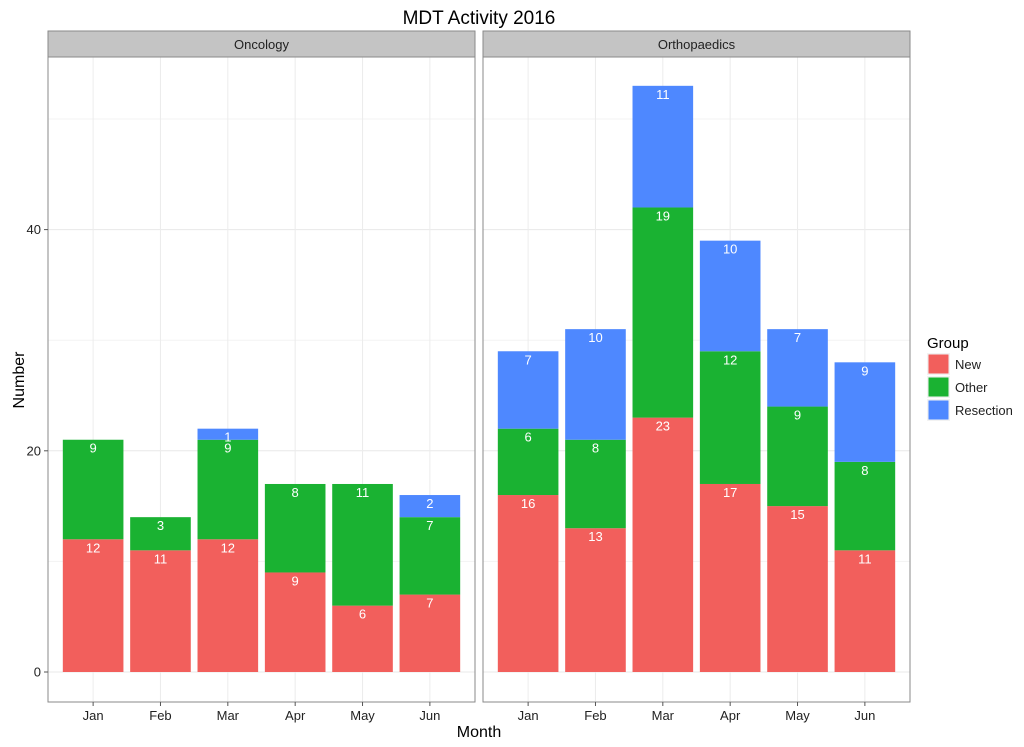 The width and height of the screenshot is (1024, 747). Describe the element at coordinates (479, 18) in the screenshot. I see `chart-title: MDT Activity 2016` at that location.